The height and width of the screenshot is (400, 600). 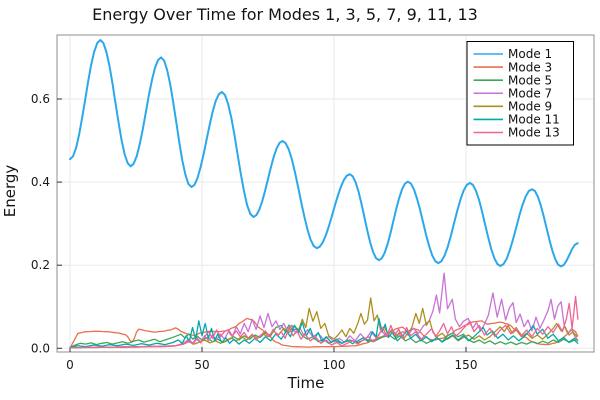 What do you see at coordinates (40, 348) in the screenshot?
I see `y-tick-label: 0.0` at bounding box center [40, 348].